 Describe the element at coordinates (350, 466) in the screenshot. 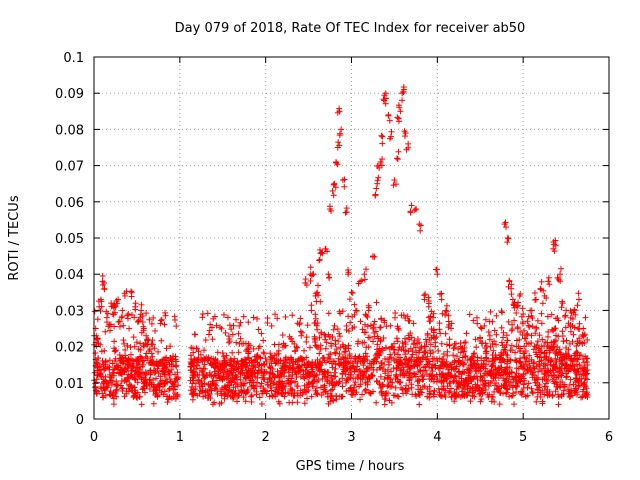

I see `x-axis-label: GPS time / hours` at that location.